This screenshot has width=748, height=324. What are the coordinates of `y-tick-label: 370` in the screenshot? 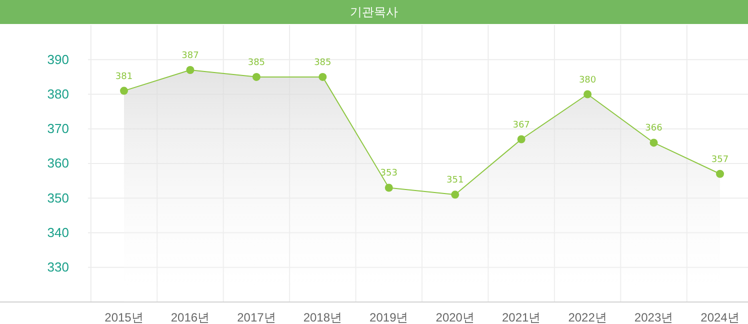 It's located at (58, 128).